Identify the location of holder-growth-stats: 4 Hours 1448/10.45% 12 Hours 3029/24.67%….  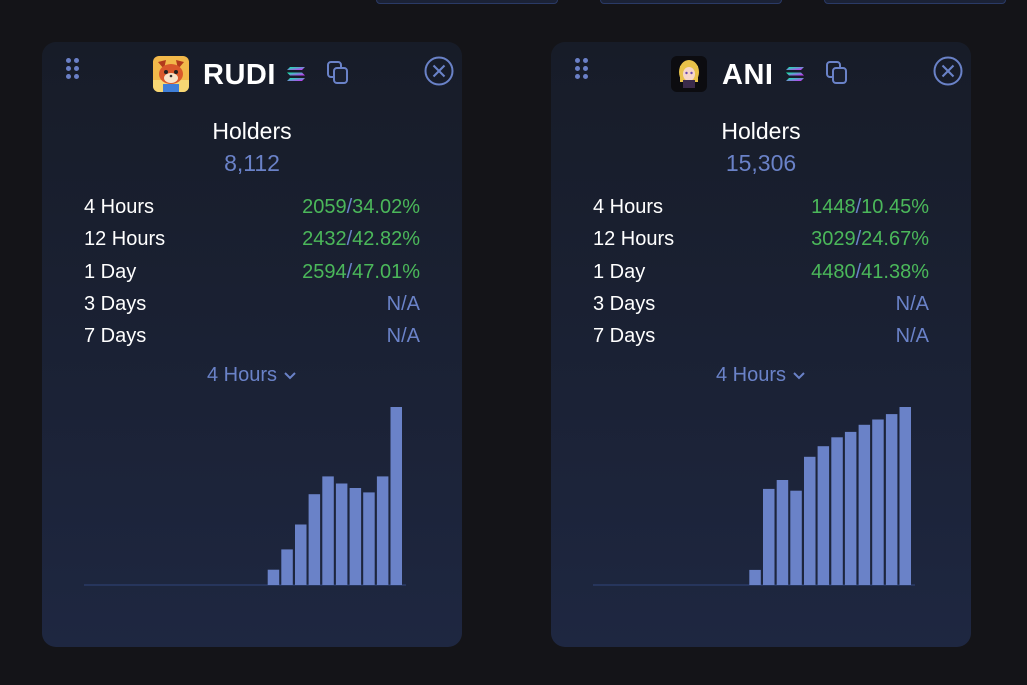
(761, 276).